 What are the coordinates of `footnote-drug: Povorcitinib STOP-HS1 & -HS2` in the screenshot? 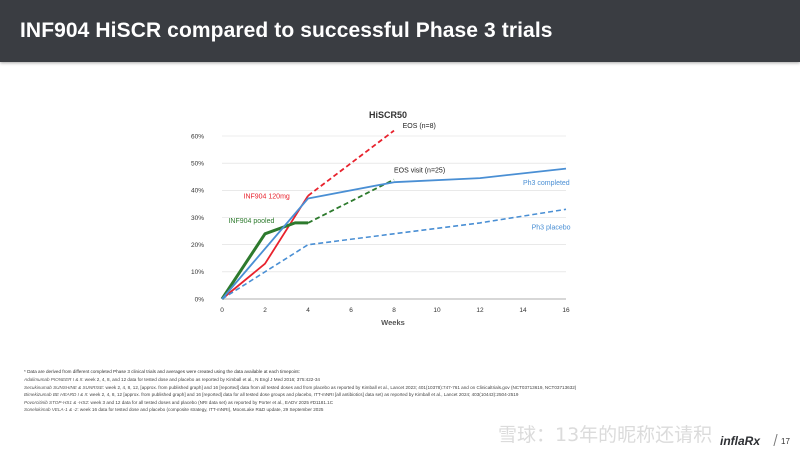 It's located at (56, 402).